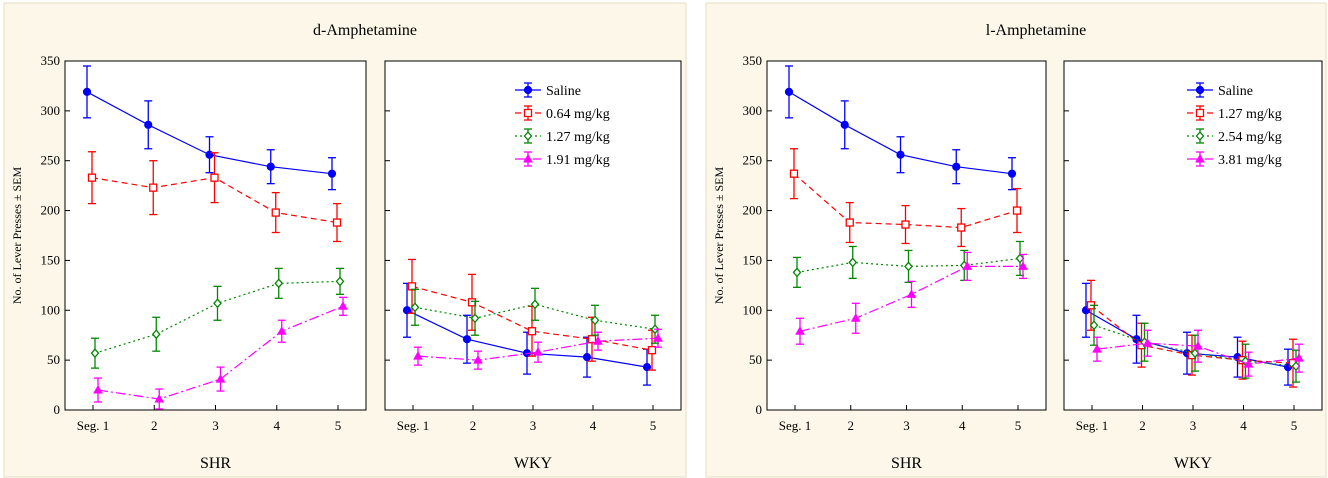 This screenshot has height=478, width=1328. I want to click on y-tick-label: 0, so click(759, 409).